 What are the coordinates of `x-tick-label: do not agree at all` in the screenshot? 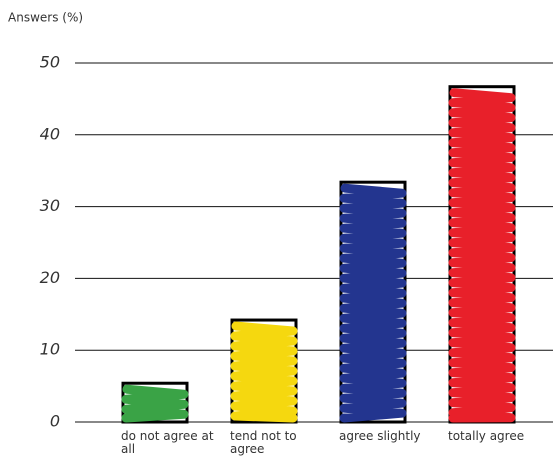 It's located at (167, 442).